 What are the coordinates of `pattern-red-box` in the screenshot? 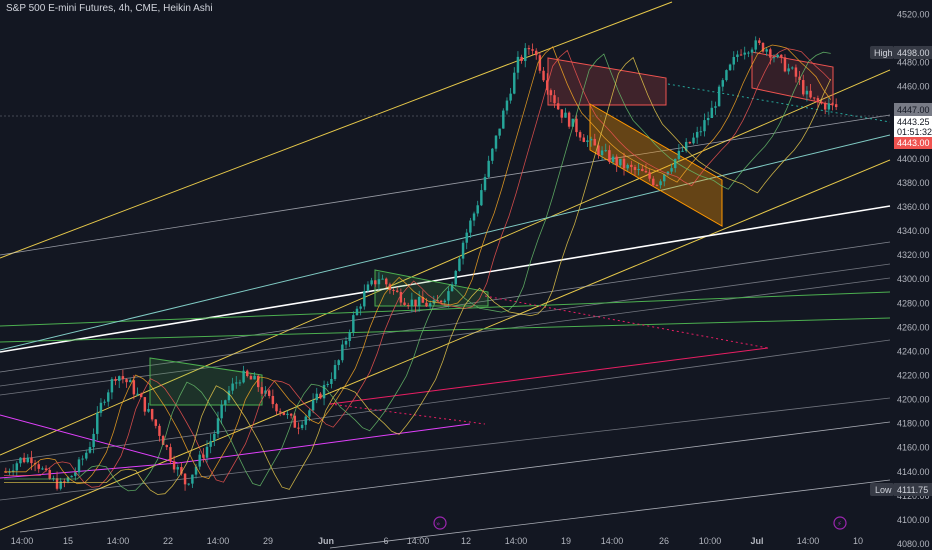 It's located at (607, 81).